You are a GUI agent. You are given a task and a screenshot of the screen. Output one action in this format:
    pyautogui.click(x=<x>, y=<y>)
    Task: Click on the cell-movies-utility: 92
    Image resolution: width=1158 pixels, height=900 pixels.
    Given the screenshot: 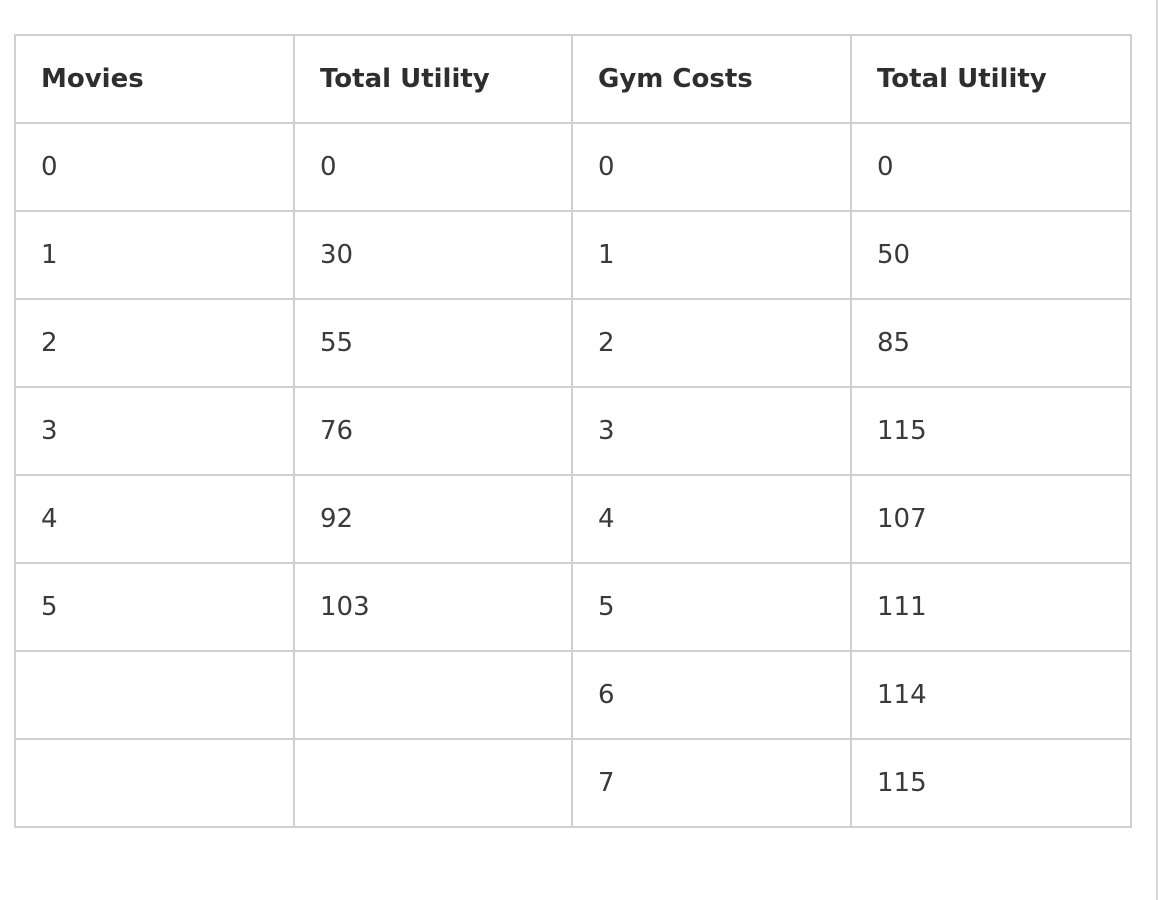 What is the action you would take?
    pyautogui.click(x=433, y=519)
    